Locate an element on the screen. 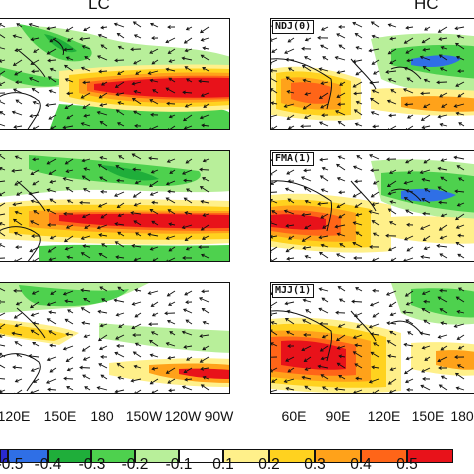  lon-tick-right-3: 150E is located at coordinates (428, 416).